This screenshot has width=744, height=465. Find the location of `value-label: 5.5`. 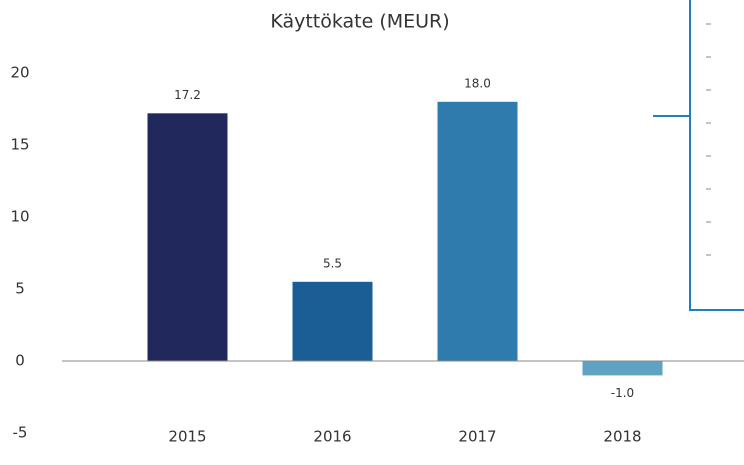

value-label: 5.5 is located at coordinates (332, 263).